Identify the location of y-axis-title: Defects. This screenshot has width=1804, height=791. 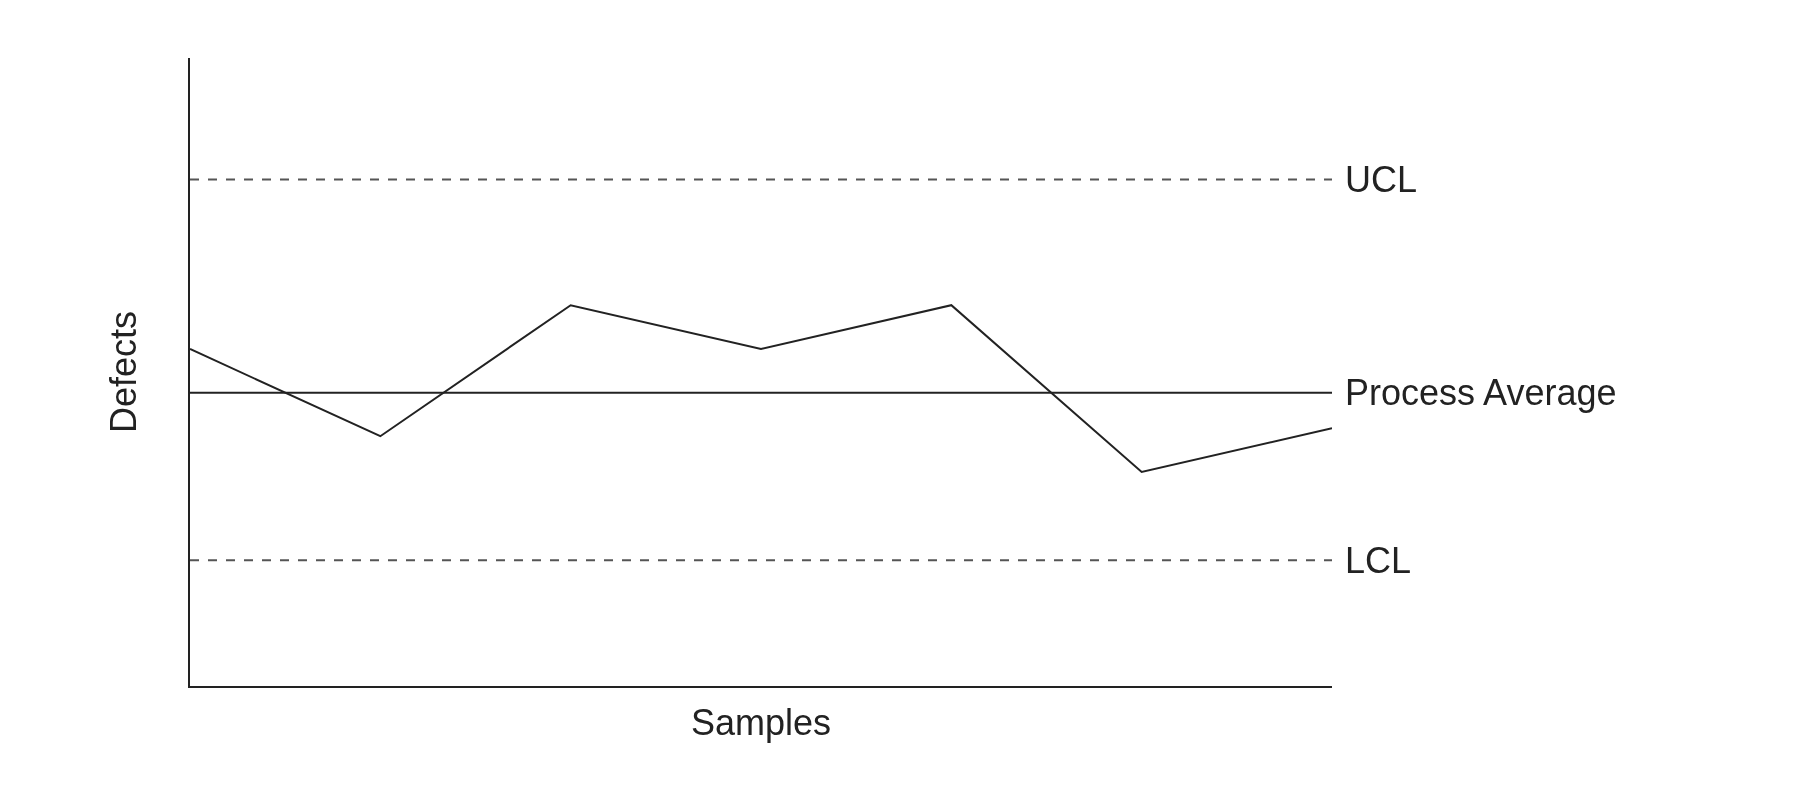
(124, 372).